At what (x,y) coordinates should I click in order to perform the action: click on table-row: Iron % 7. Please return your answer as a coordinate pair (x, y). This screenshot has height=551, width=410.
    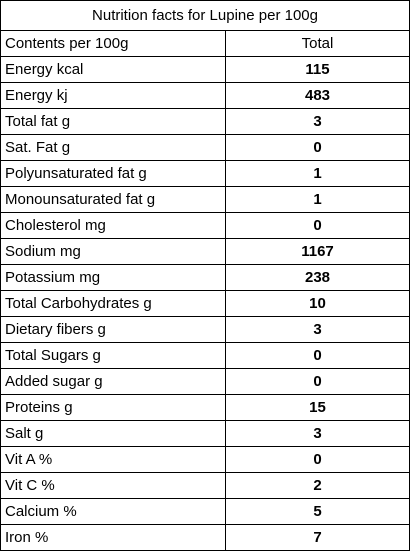
    Looking at the image, I should click on (205, 537).